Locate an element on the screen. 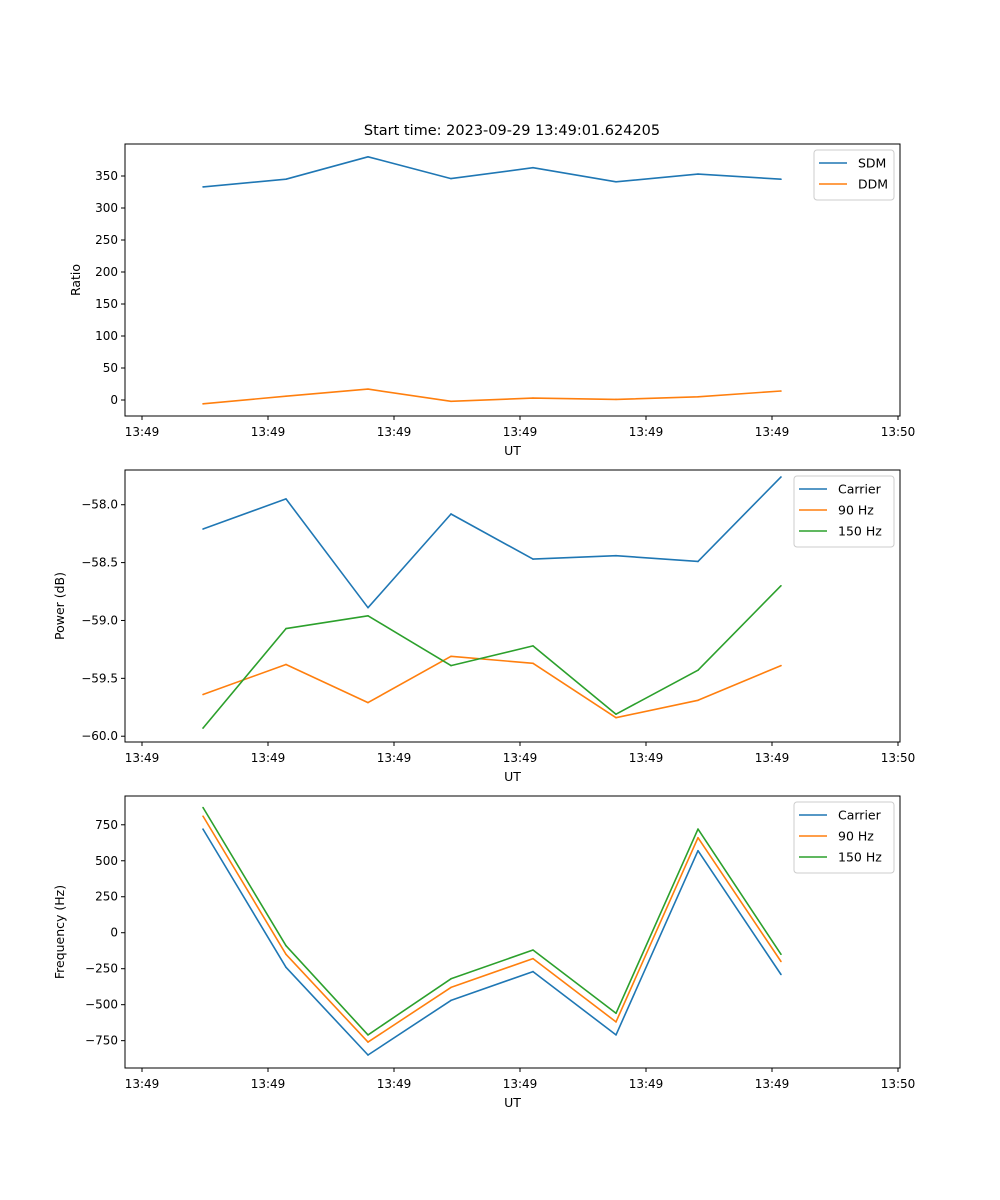  x-axis-label: UT is located at coordinates (512, 776).